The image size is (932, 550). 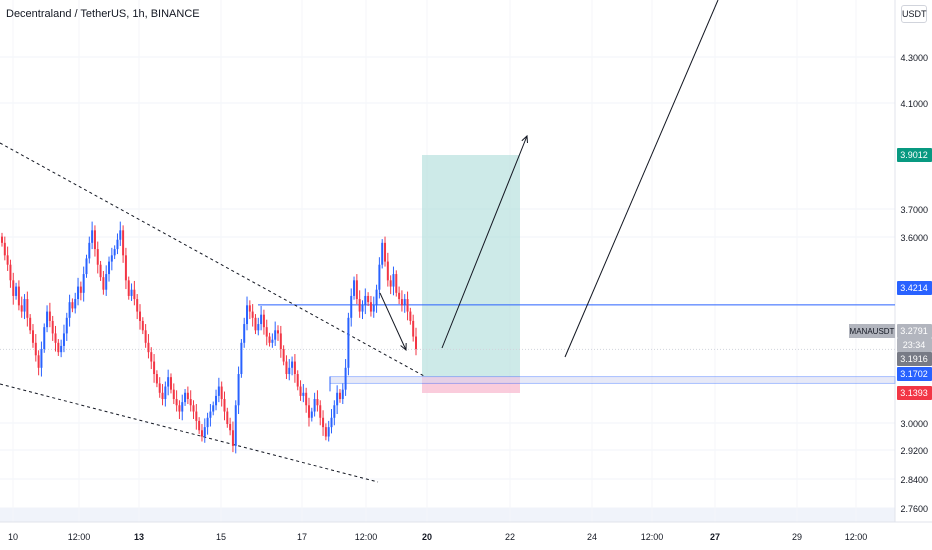 I want to click on x-tick-label: 20, so click(x=427, y=537).